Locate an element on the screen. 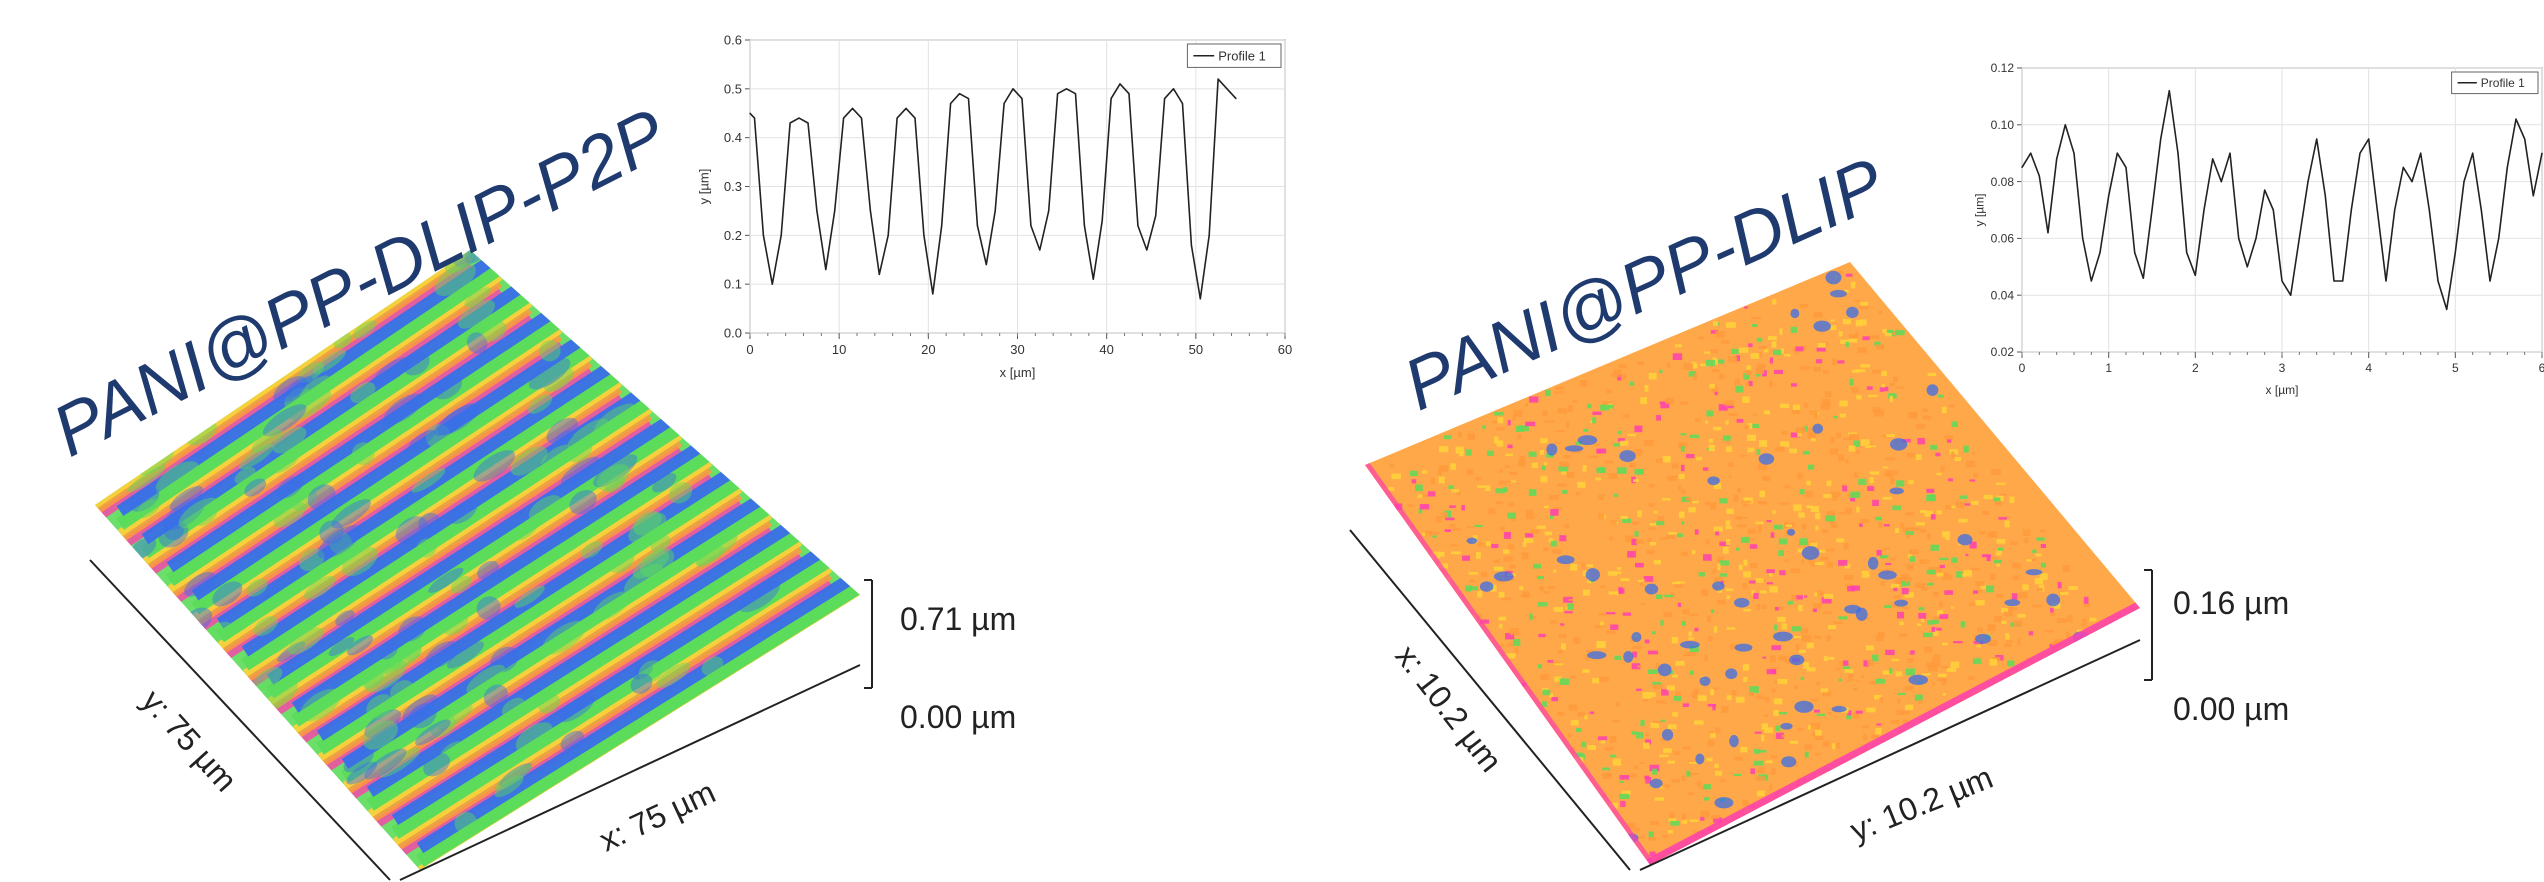  tick-label-y: 0.3 is located at coordinates (733, 186).